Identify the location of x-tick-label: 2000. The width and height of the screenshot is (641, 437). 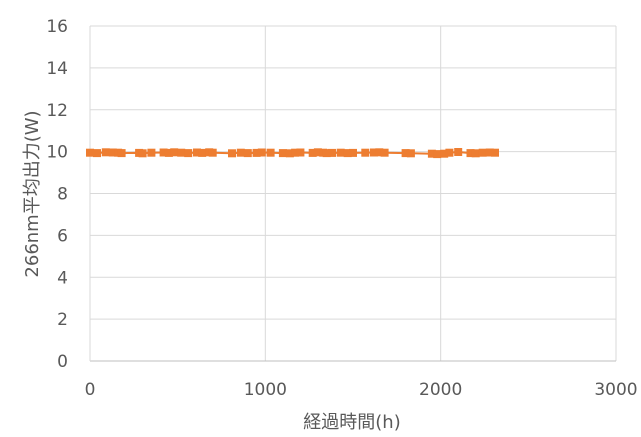
(440, 390).